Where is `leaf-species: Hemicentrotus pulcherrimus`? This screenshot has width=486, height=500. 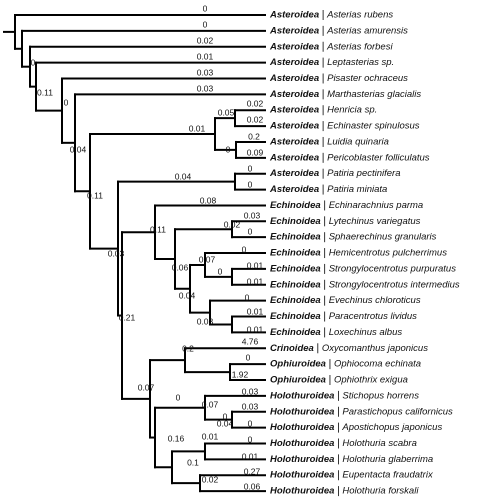
leaf-species: Hemicentrotus pulcherrimus is located at coordinates (388, 253).